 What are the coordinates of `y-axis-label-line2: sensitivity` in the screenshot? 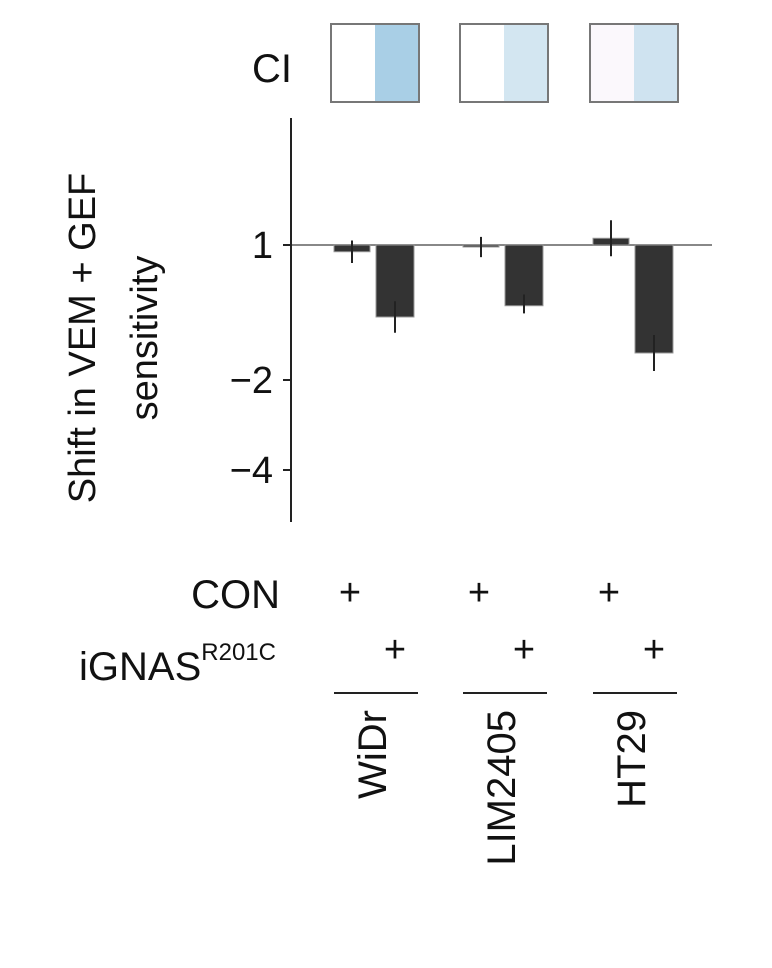 It's located at (145, 338).